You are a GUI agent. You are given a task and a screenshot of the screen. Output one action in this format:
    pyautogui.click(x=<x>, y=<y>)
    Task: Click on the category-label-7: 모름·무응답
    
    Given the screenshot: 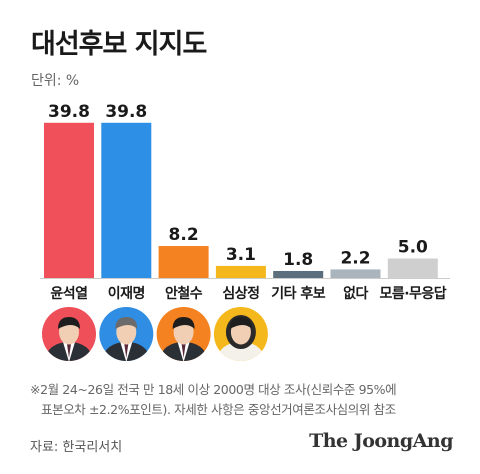 What is the action you would take?
    pyautogui.click(x=412, y=293)
    